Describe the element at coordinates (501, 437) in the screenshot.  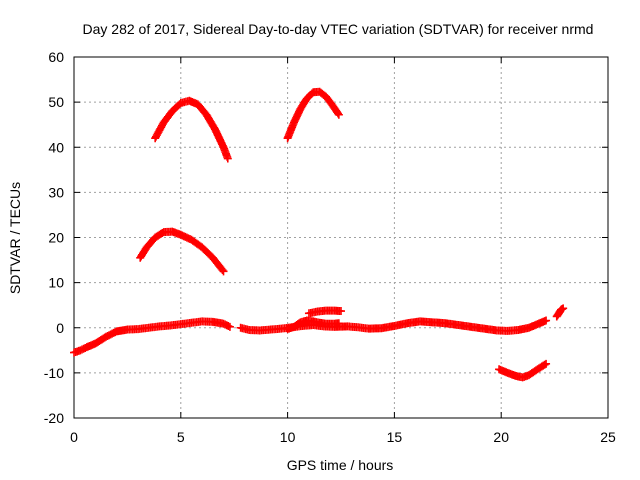
I see `x-tick-label: 20` at that location.